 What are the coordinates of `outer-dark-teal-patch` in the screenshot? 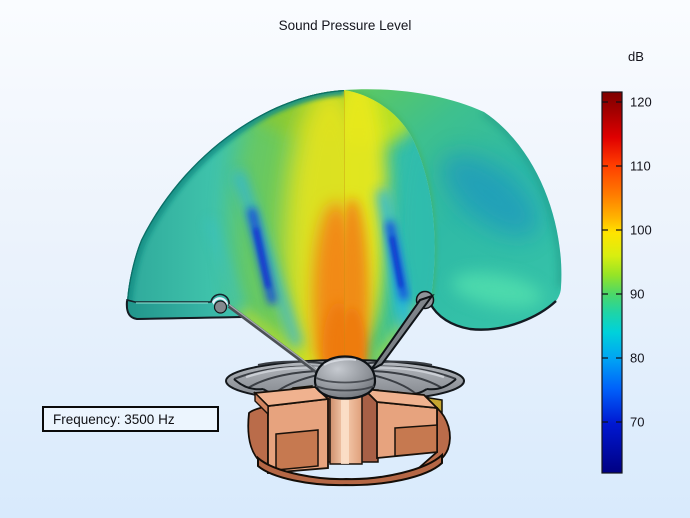 It's located at (490, 195).